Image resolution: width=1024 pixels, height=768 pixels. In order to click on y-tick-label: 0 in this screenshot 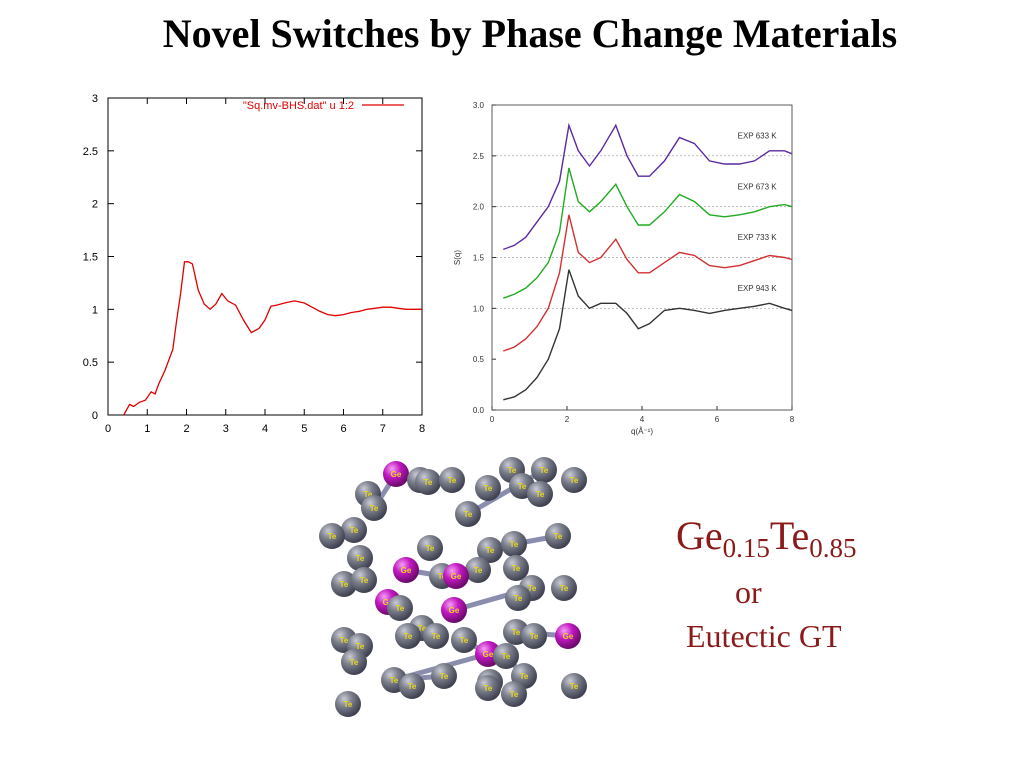, I will do `click(95, 416)`.